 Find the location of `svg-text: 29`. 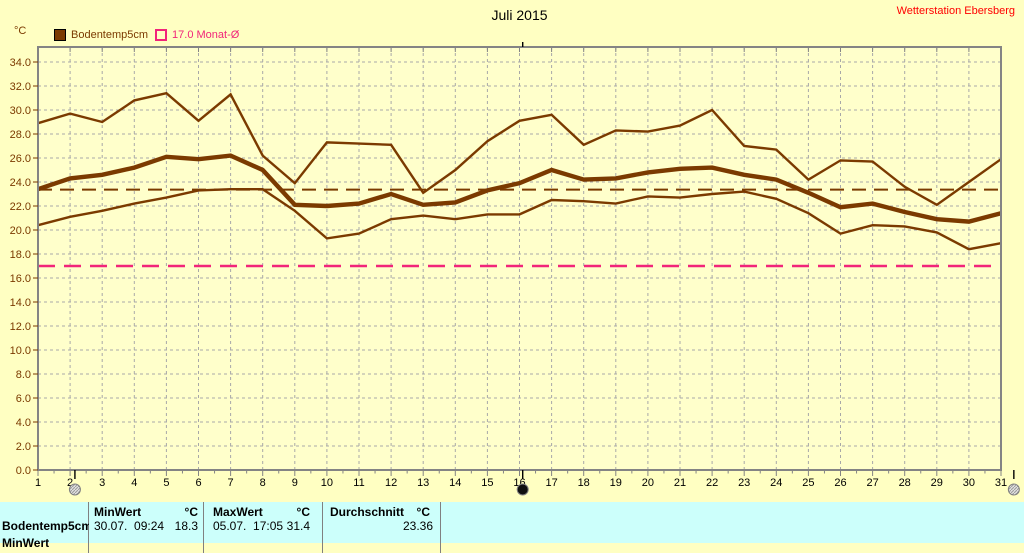

svg-text: 29 is located at coordinates (937, 483).